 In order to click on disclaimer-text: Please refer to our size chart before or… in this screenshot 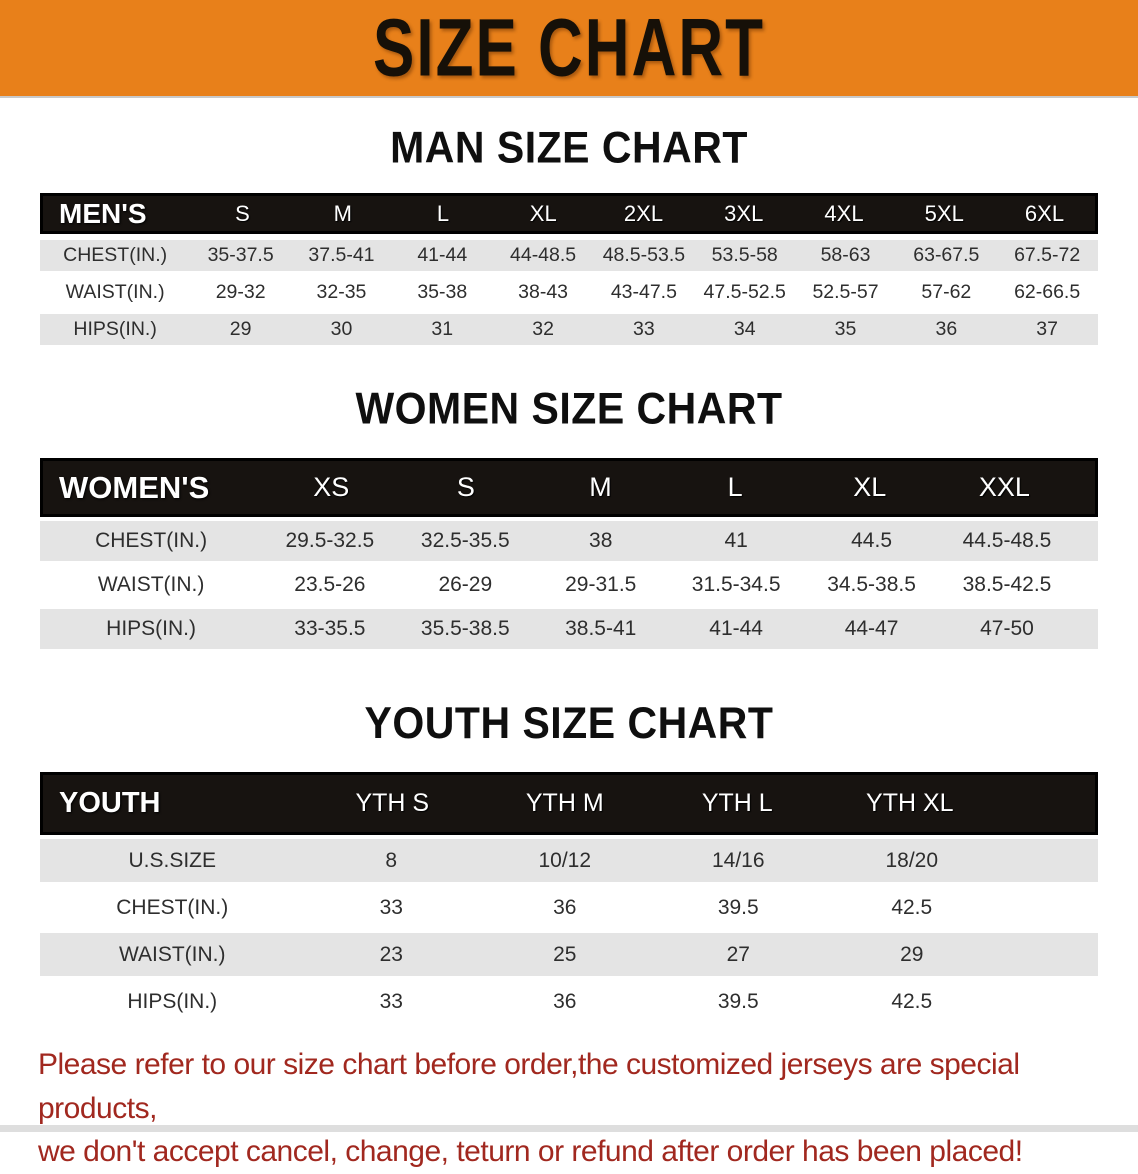, I will do `click(569, 1108)`.